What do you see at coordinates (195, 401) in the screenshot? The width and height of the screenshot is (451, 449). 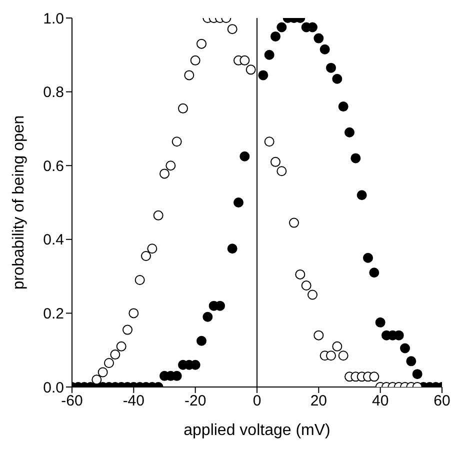 I see `x-tick-label: -20` at bounding box center [195, 401].